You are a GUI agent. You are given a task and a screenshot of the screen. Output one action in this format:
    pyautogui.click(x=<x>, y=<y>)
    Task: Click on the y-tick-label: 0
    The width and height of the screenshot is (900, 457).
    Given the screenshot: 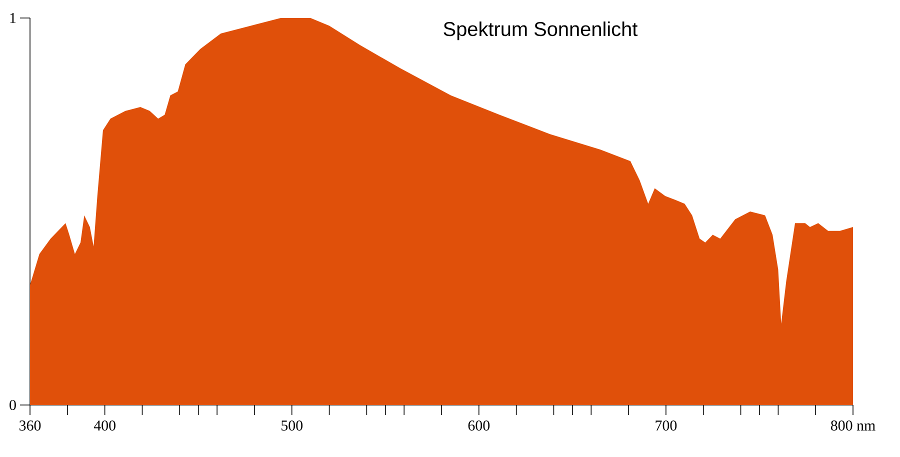 What is the action you would take?
    pyautogui.click(x=13, y=405)
    